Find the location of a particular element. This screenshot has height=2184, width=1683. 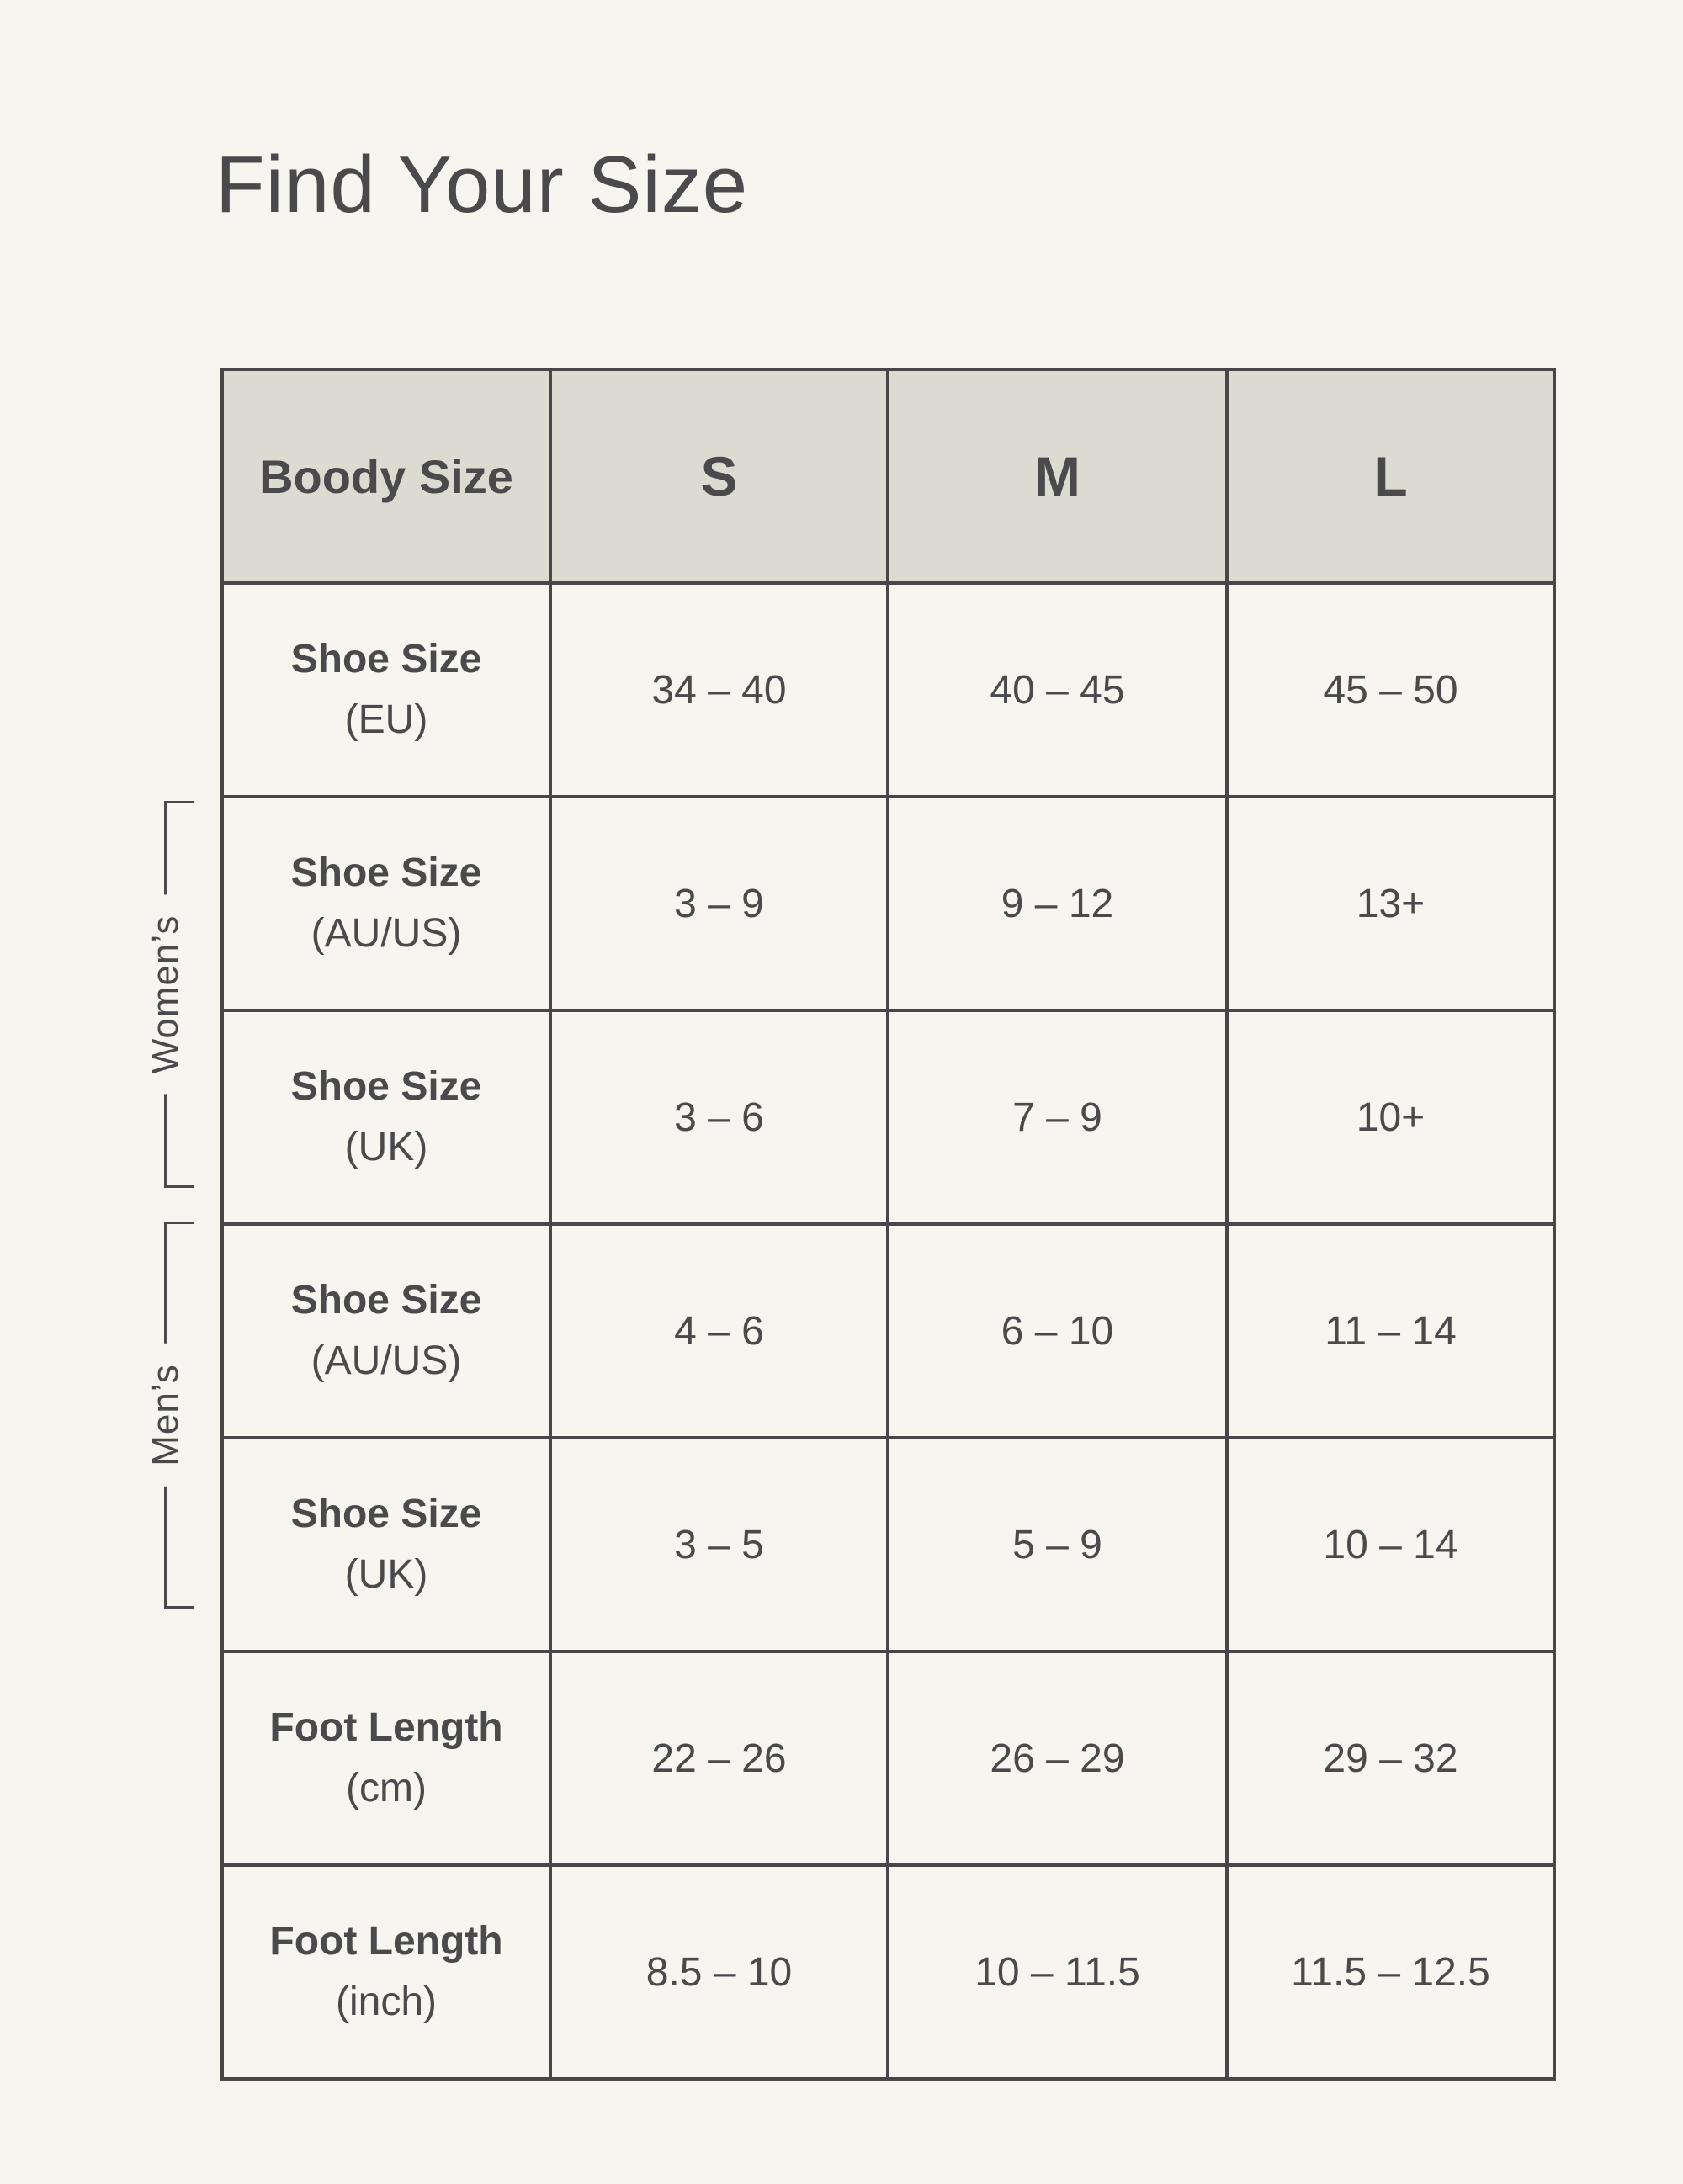

value-cell-s: 3 – 9 is located at coordinates (719, 903).